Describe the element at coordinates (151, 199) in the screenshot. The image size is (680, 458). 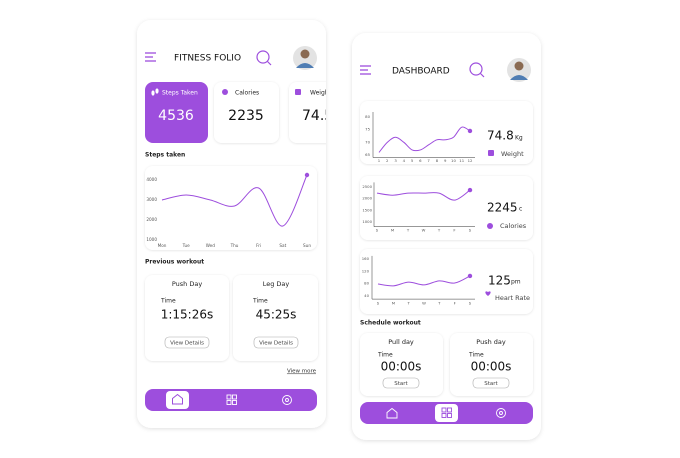
I see `y-tick-label: 3000` at that location.